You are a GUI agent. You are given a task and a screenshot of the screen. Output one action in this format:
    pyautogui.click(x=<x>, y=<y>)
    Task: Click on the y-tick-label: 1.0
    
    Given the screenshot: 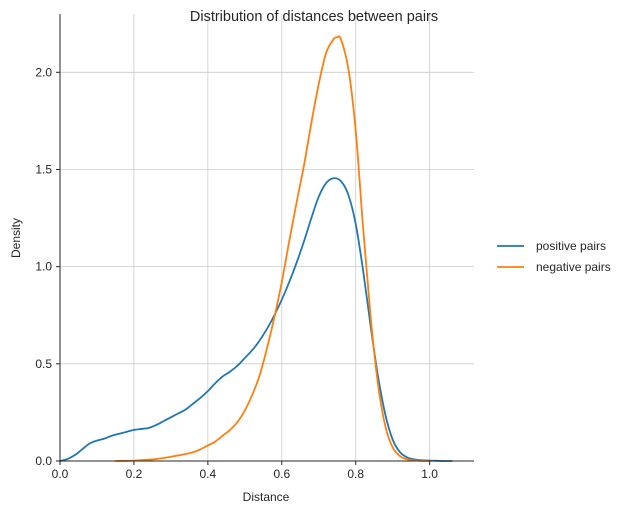 What is the action you would take?
    pyautogui.click(x=43, y=267)
    